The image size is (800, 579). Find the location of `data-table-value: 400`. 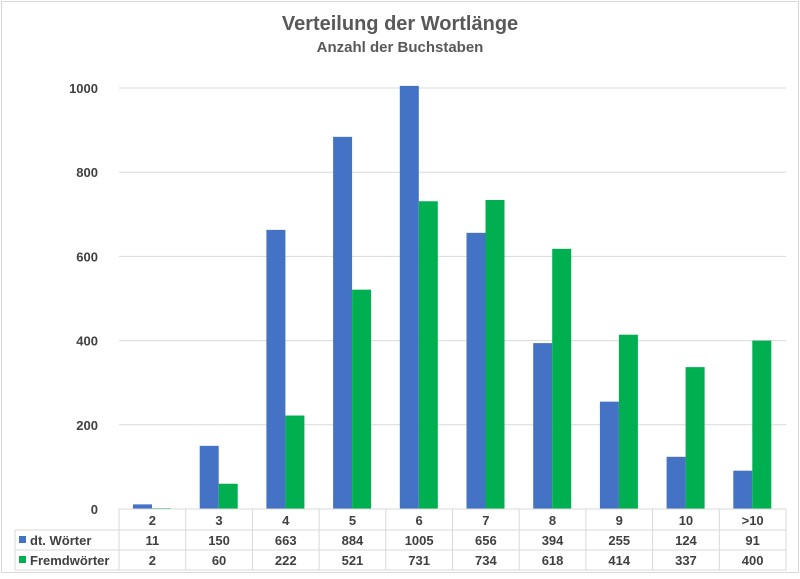

data-table-value: 400 is located at coordinates (753, 560).